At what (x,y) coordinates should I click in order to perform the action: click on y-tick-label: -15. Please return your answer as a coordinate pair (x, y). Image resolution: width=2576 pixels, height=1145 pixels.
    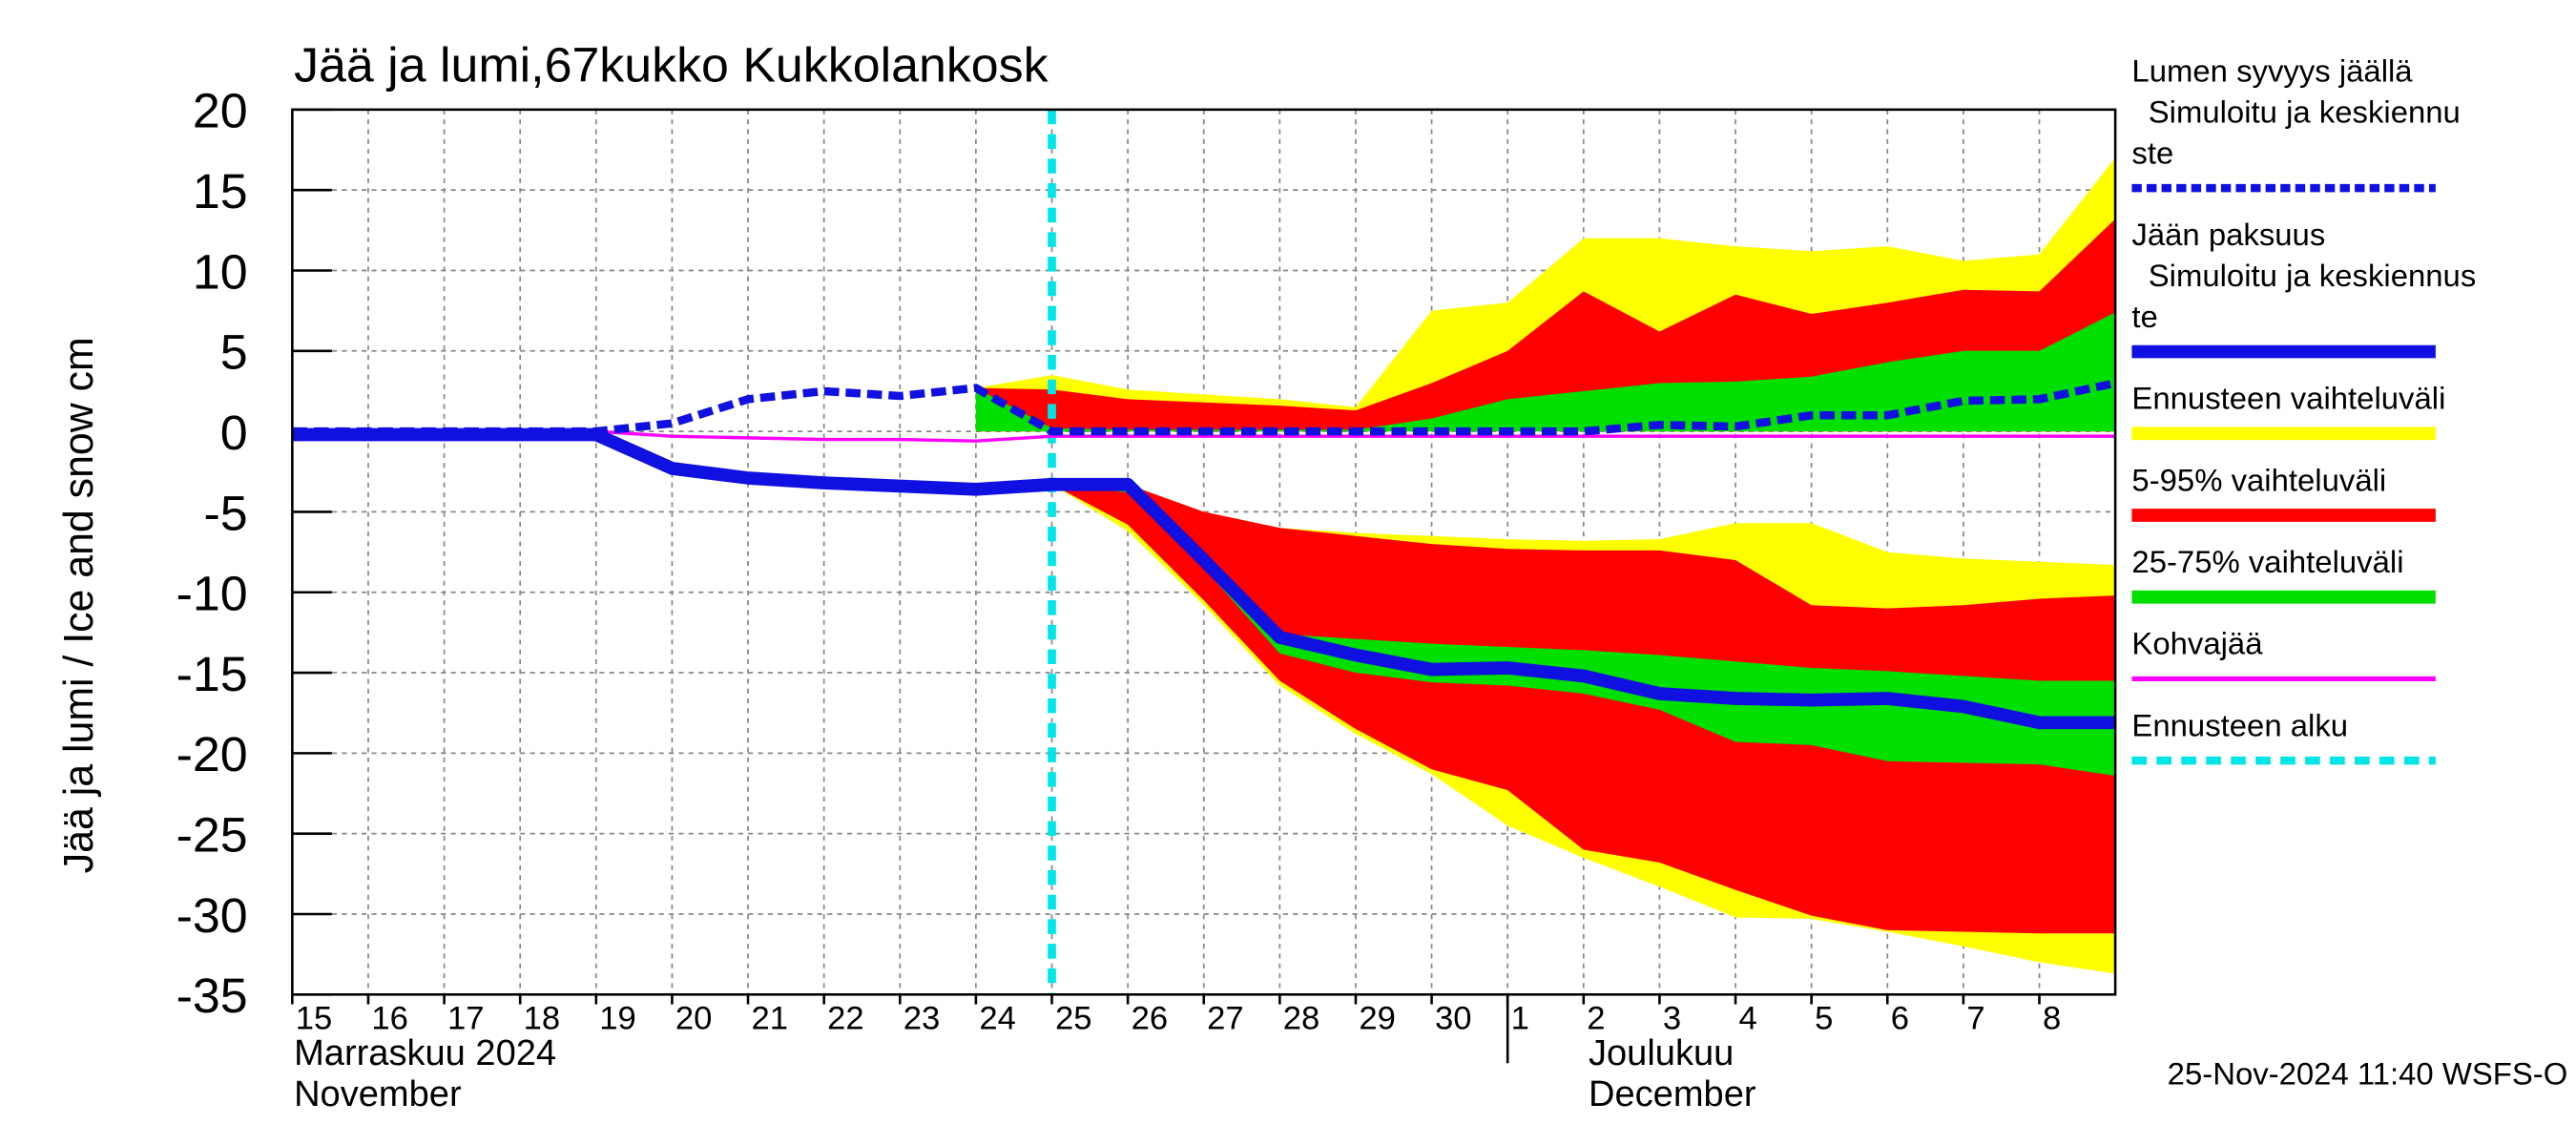
    Looking at the image, I should click on (212, 674).